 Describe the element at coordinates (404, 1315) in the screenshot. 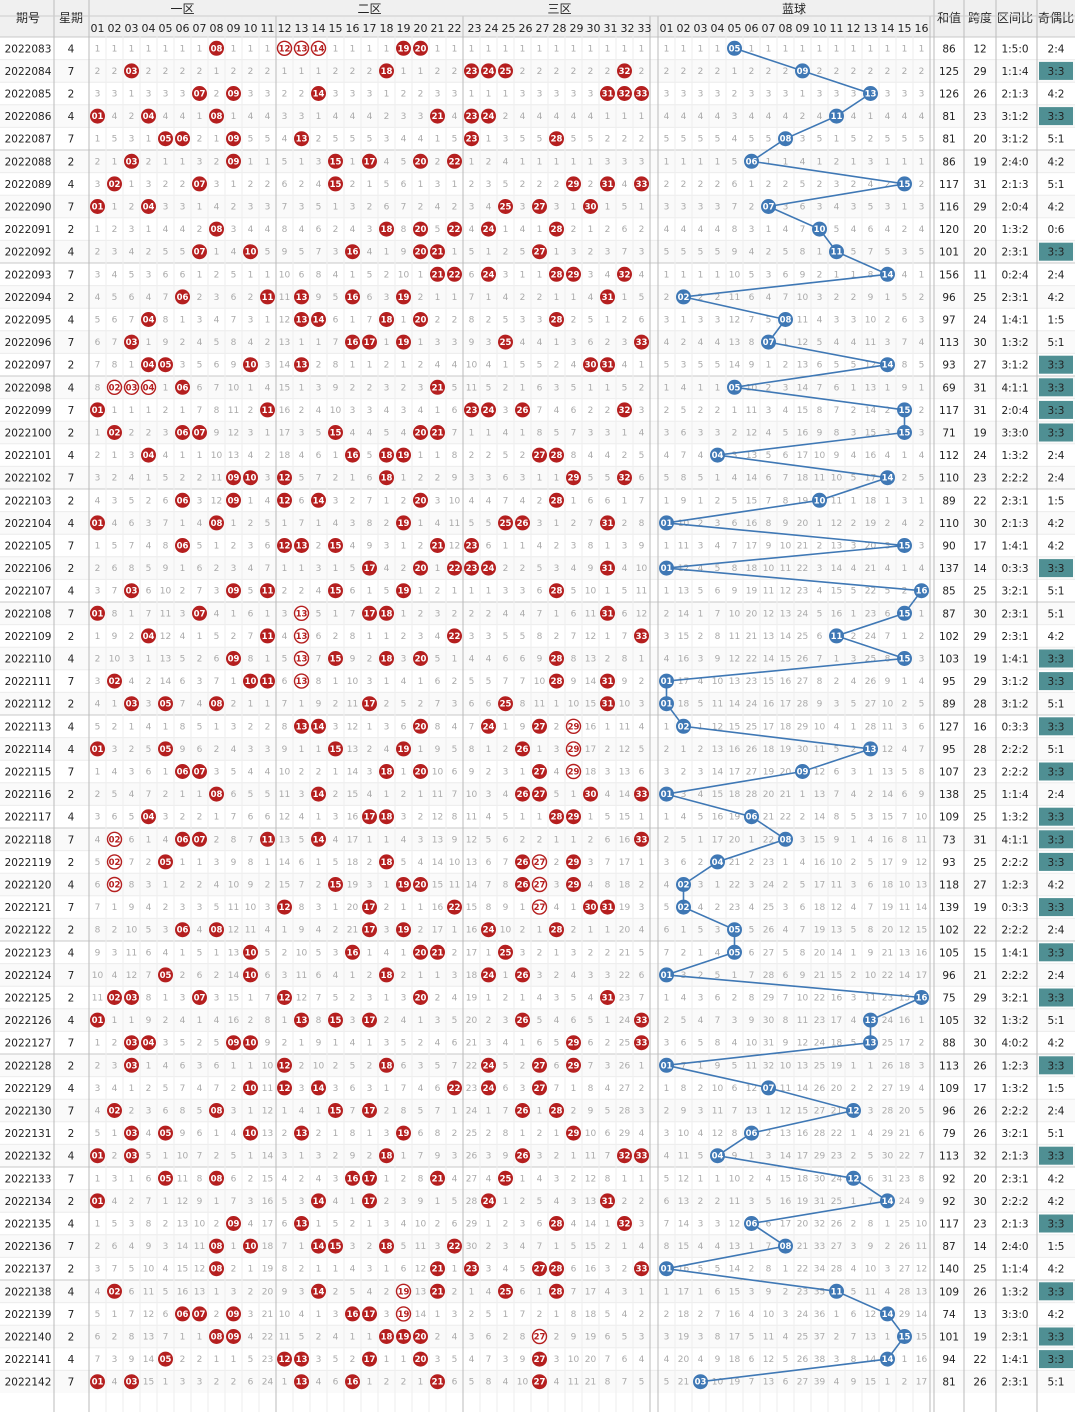

I see `red-ball-repeat-number: 19` at that location.